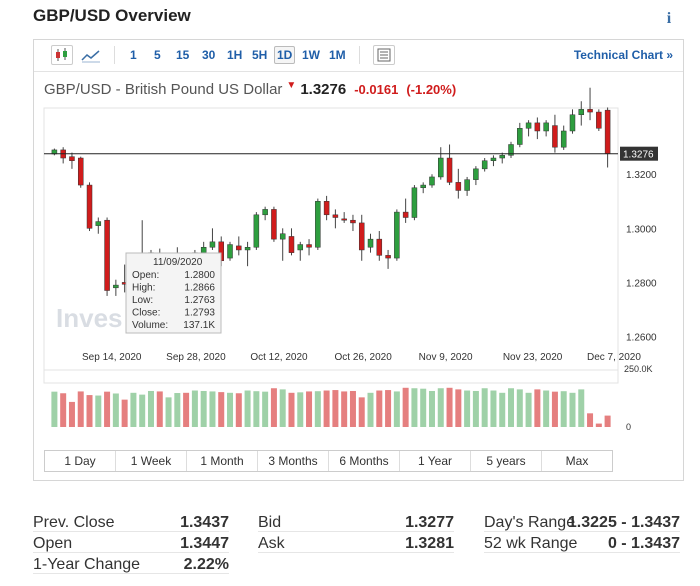 This screenshot has height=586, width=700. Describe the element at coordinates (285, 55) in the screenshot. I see `interval-1d: 1D` at that location.